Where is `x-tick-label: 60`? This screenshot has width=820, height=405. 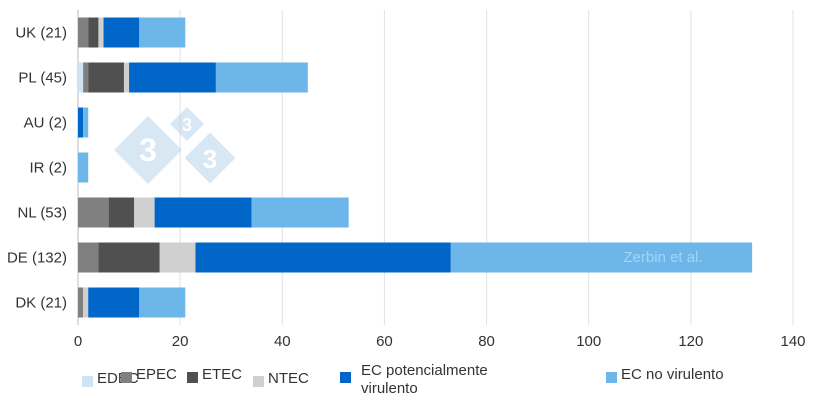
x-tick-label: 60 is located at coordinates (384, 341).